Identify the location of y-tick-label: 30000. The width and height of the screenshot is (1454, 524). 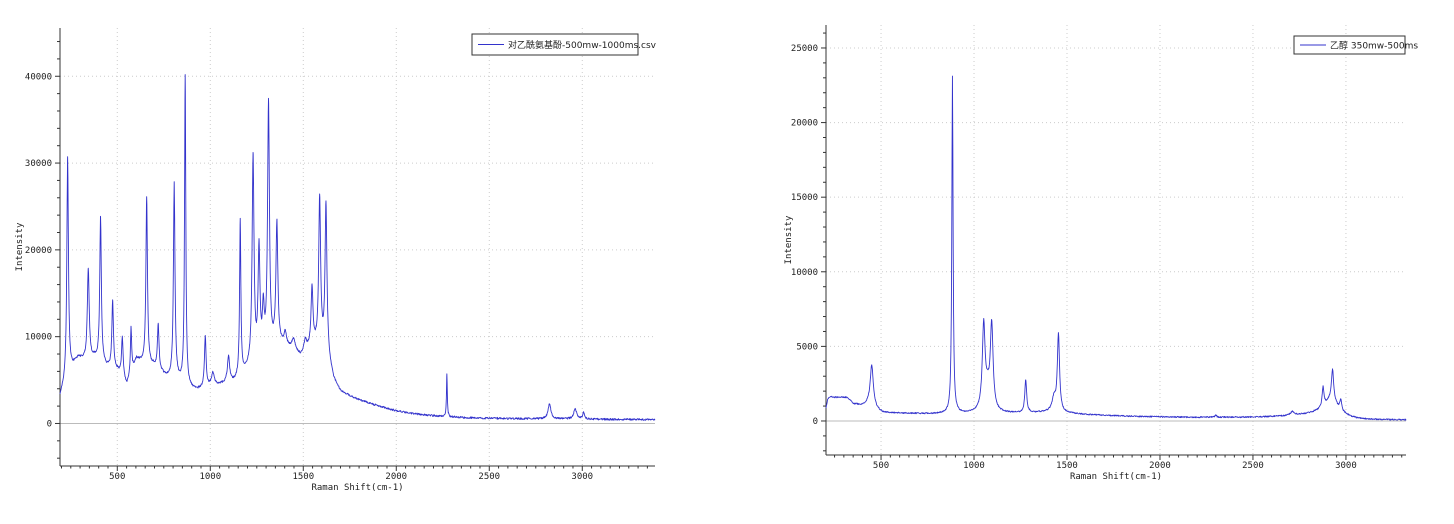
(38, 164).